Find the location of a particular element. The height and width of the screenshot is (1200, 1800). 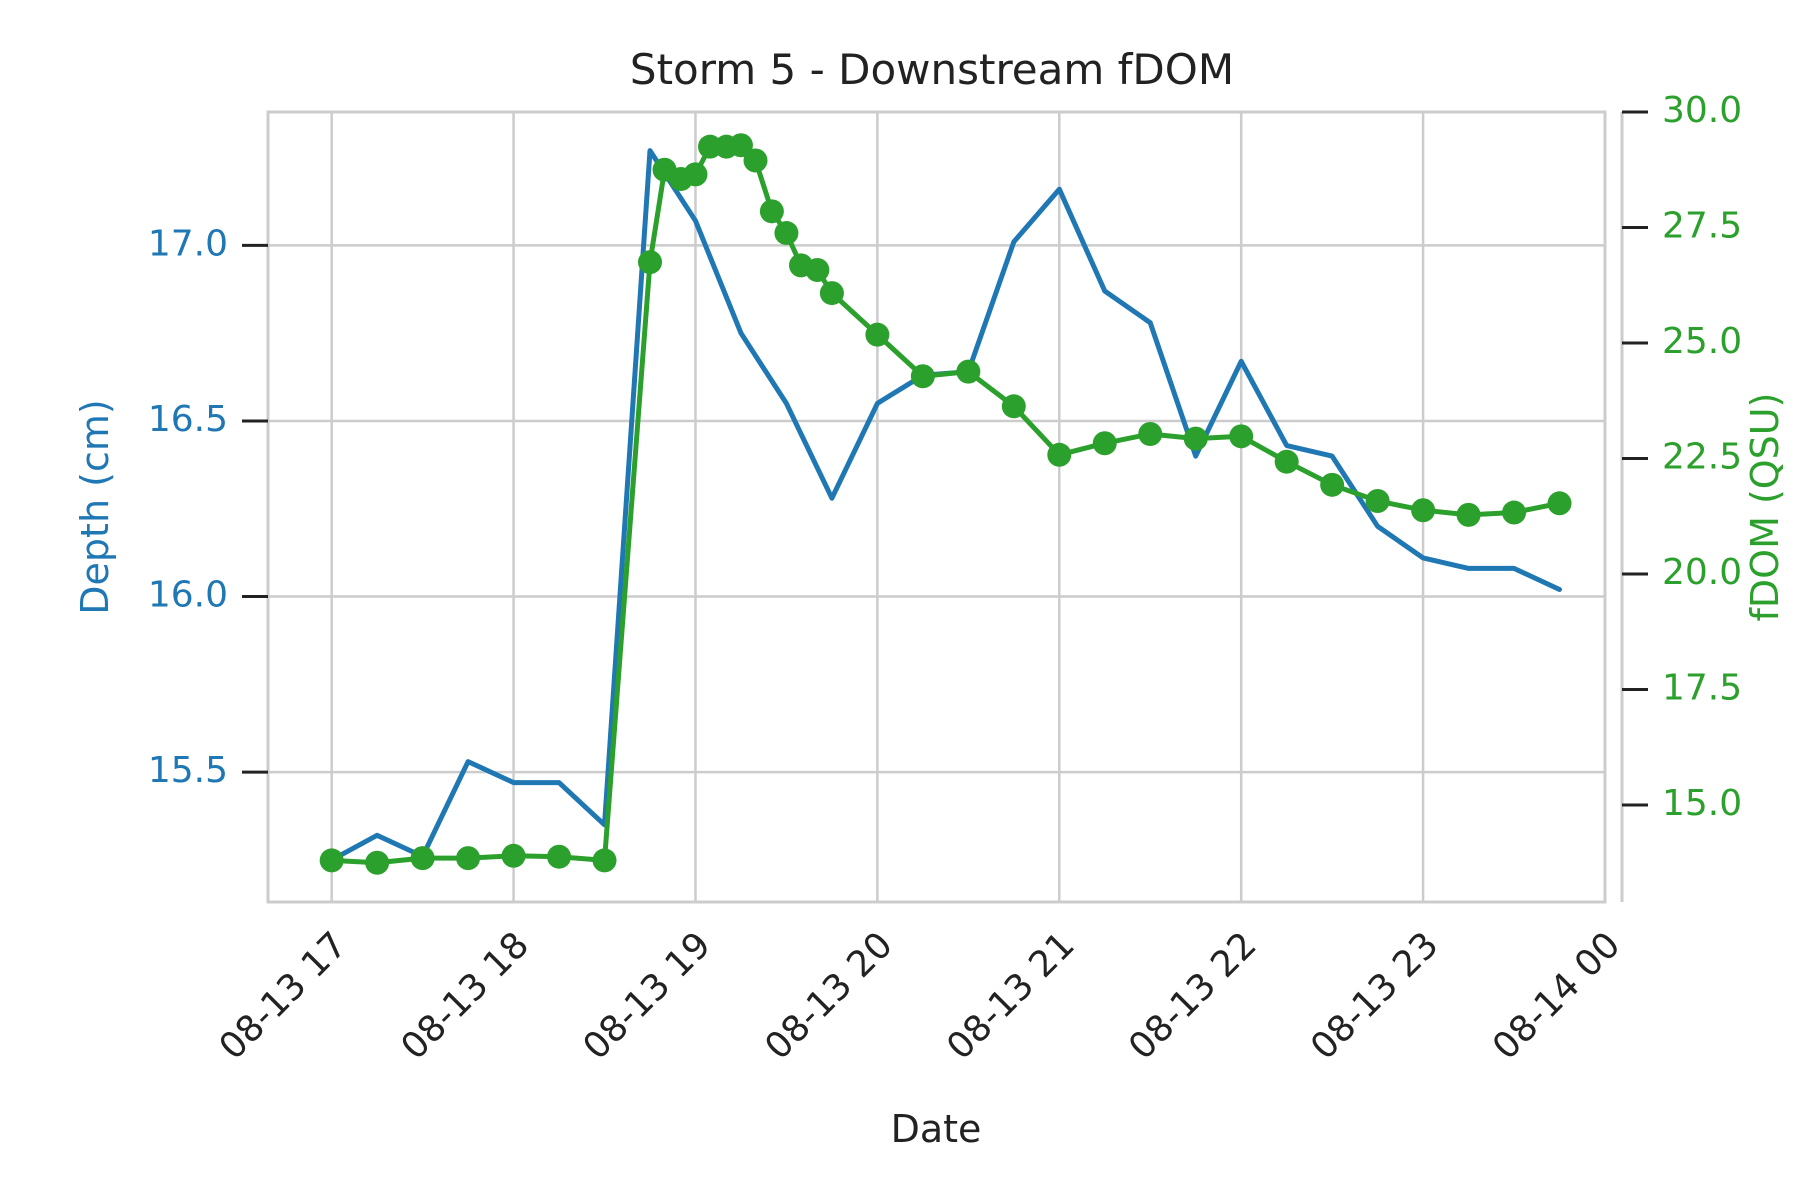

x-tick-label: 08-13 17 is located at coordinates (283, 995).